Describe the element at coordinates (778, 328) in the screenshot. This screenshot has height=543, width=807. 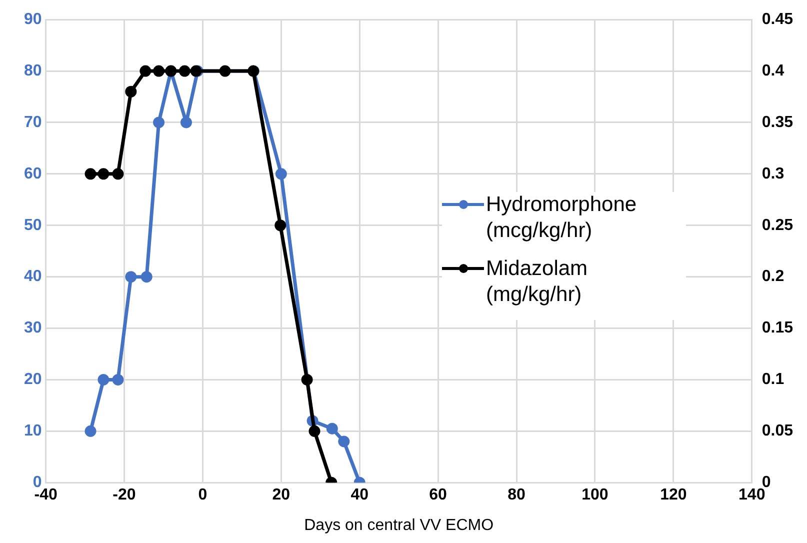
I see `y2-tick-label: 0.15` at that location.